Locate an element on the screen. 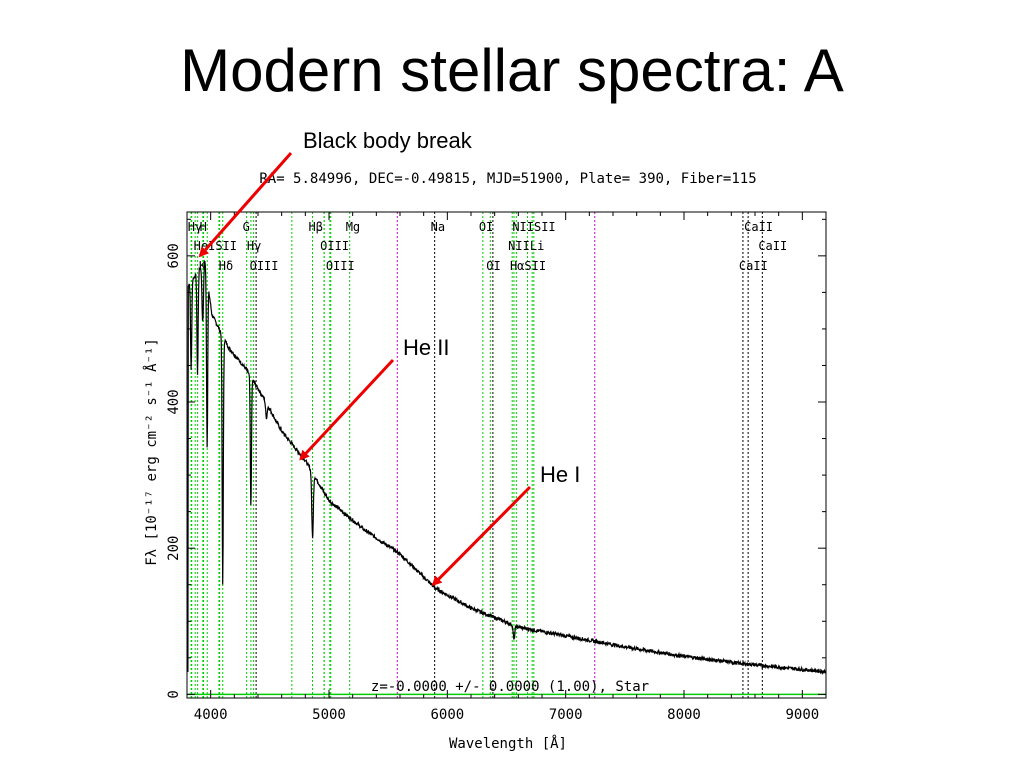 This screenshot has height=768, width=1024. line-label: Na is located at coordinates (438, 227).